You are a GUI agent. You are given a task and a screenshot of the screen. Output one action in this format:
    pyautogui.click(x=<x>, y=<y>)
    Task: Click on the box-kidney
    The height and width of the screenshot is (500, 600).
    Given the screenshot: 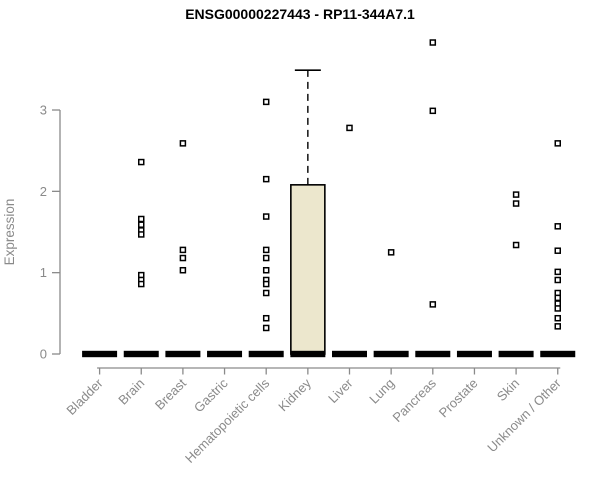 What is the action you would take?
    pyautogui.click(x=308, y=269)
    